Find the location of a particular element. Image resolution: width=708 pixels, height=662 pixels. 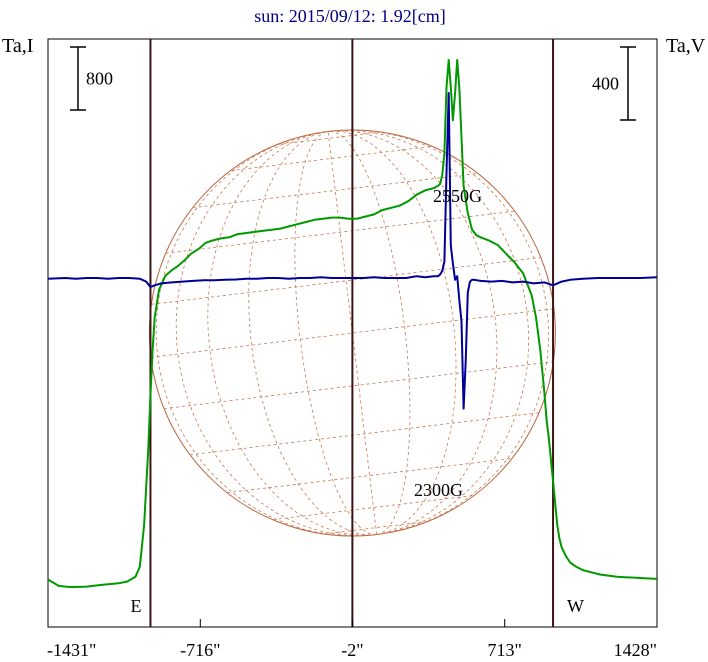

annotation-2300g: 2300G is located at coordinates (438, 490).